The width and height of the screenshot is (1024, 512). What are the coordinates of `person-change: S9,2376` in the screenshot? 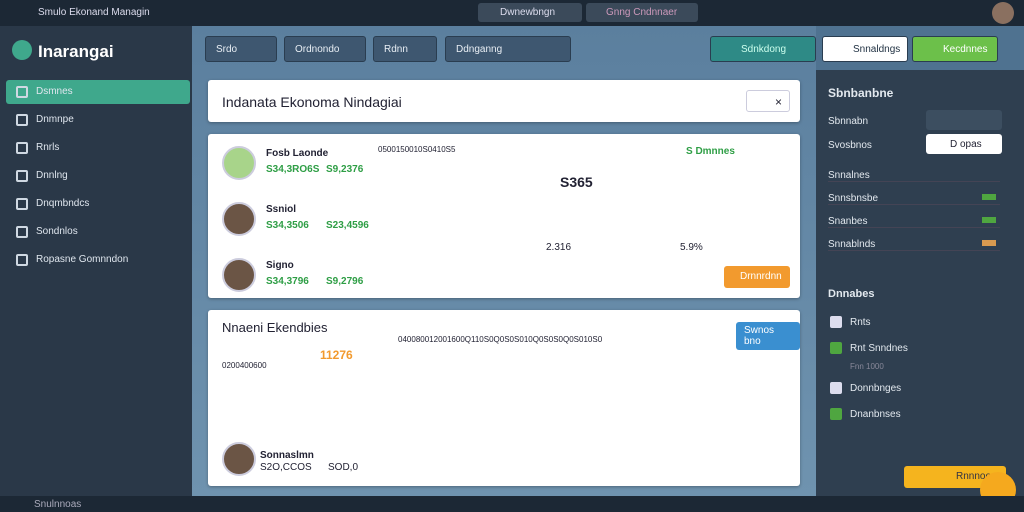 It's located at (345, 169).